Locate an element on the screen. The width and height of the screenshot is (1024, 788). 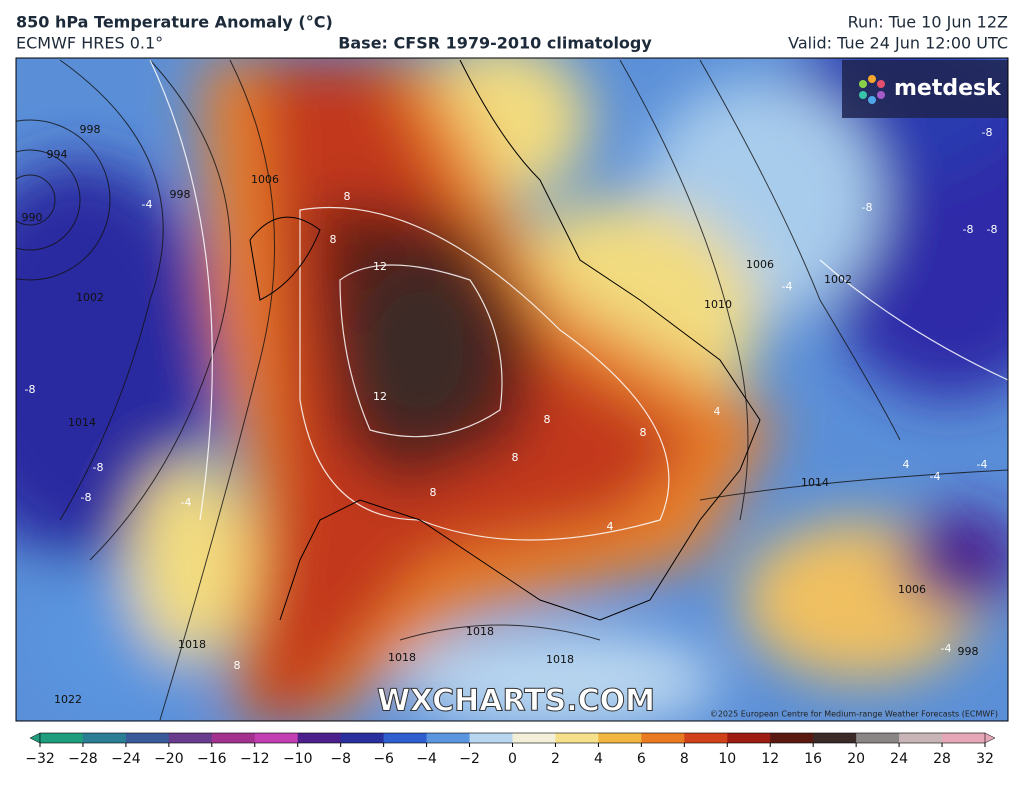
colorbar-tick-label: −24 is located at coordinates (126, 759).